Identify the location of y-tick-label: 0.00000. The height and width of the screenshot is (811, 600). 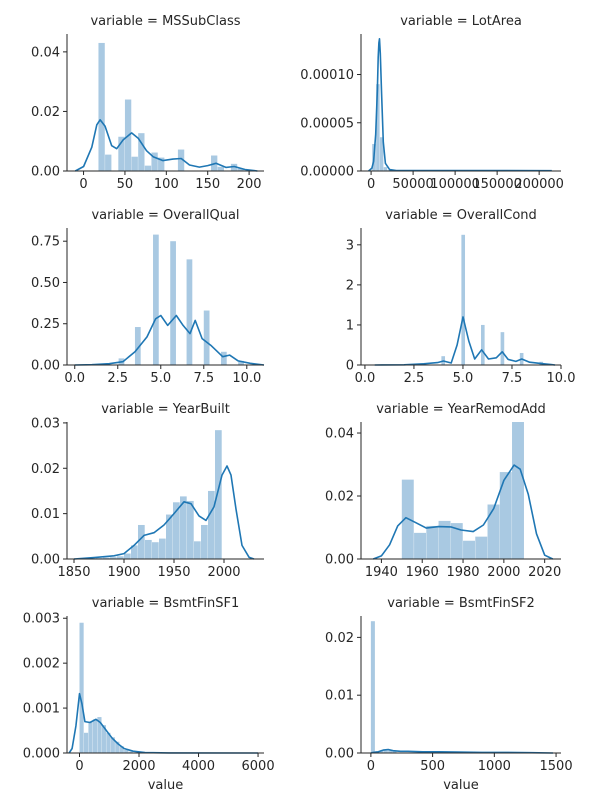
(327, 172).